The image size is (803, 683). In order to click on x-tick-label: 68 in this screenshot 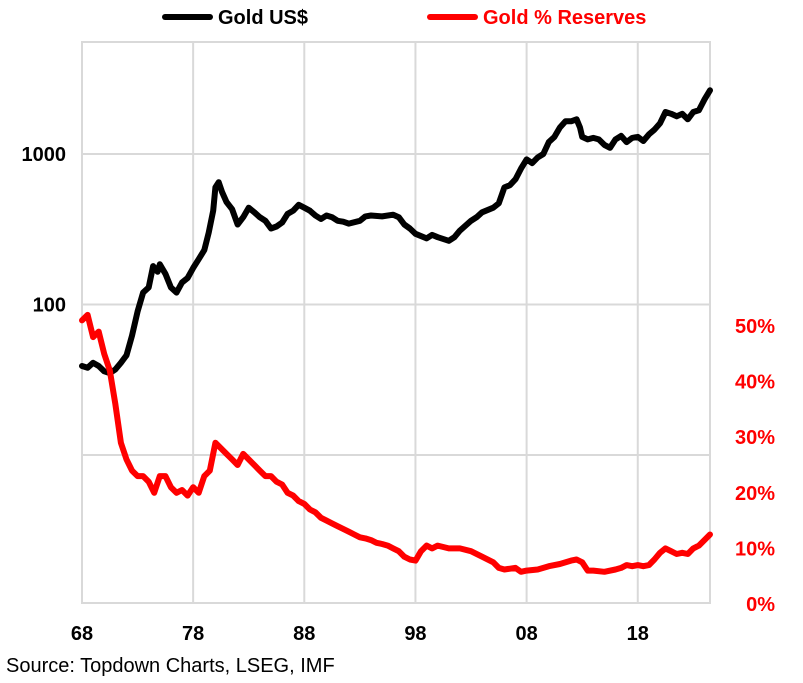, I will do `click(82, 634)`.